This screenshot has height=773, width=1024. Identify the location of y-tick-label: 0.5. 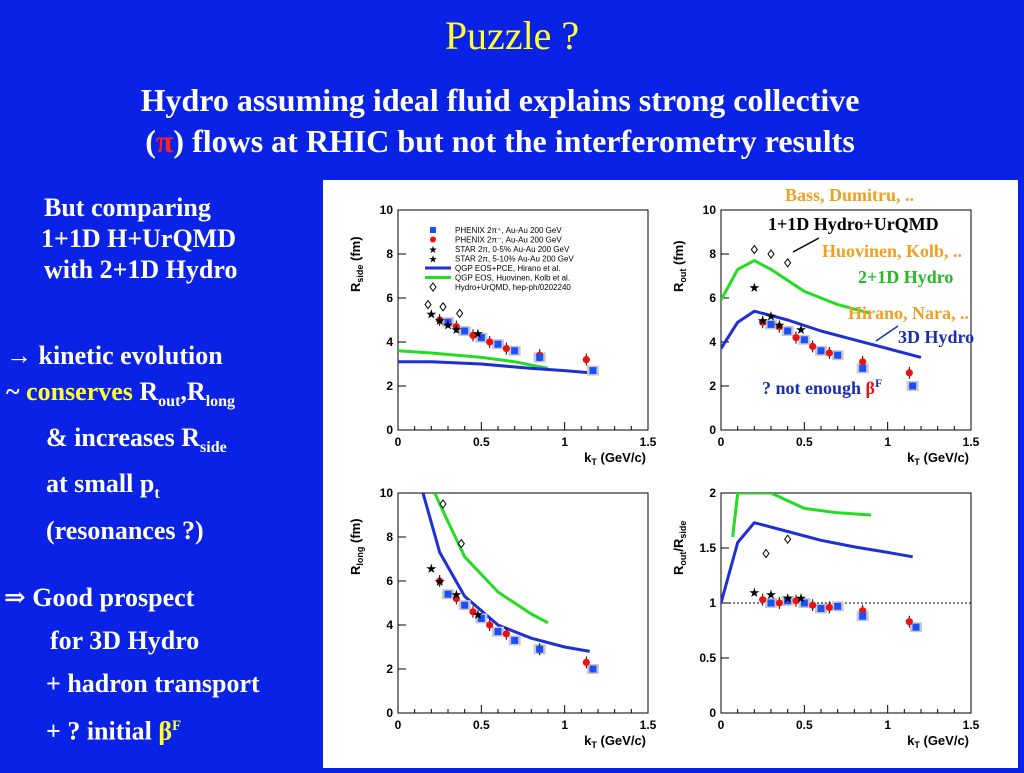
(707, 658).